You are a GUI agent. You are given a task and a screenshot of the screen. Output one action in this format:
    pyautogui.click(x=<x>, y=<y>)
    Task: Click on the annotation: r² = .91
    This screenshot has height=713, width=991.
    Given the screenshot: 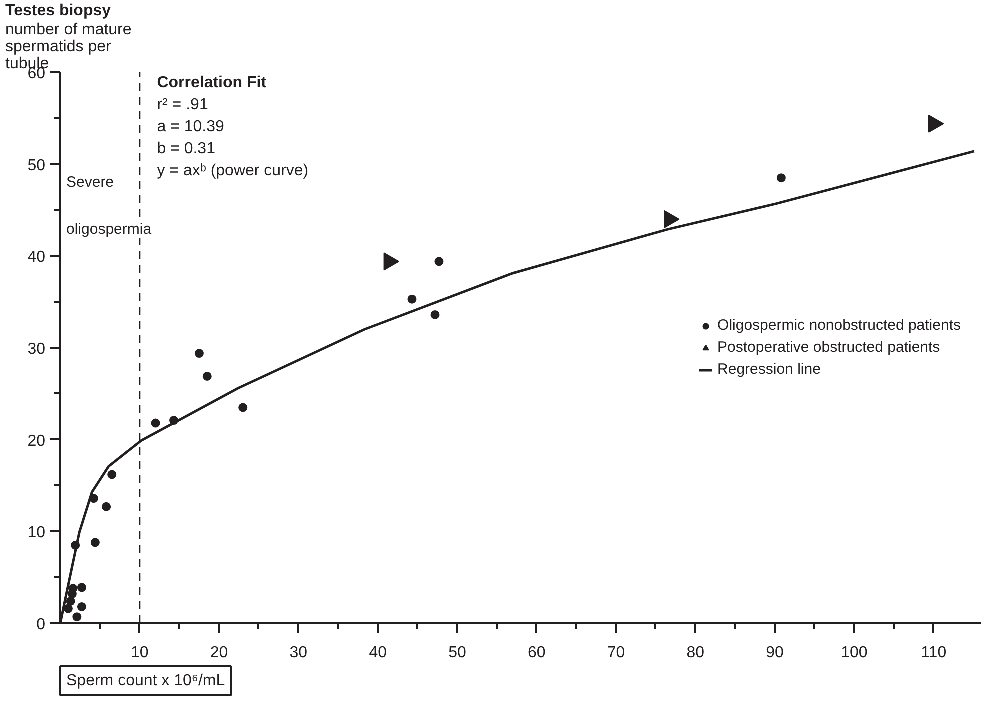 What is the action you would take?
    pyautogui.click(x=182, y=105)
    